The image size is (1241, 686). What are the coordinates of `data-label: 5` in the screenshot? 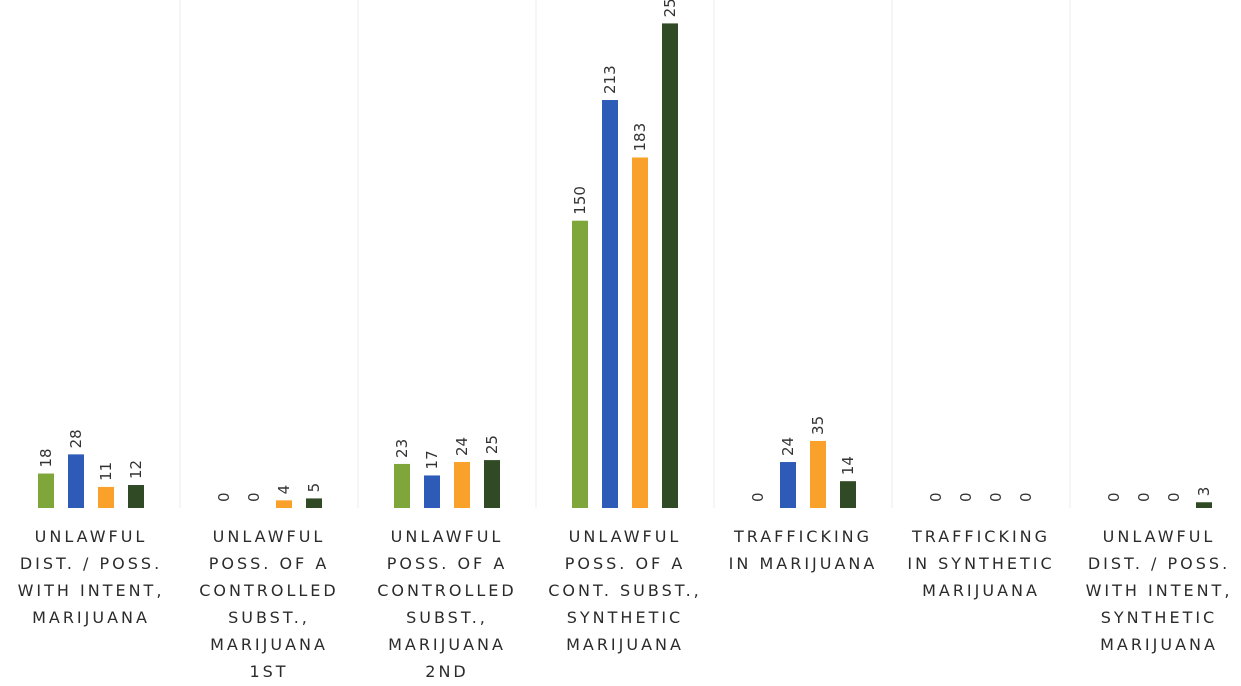 It's located at (314, 488).